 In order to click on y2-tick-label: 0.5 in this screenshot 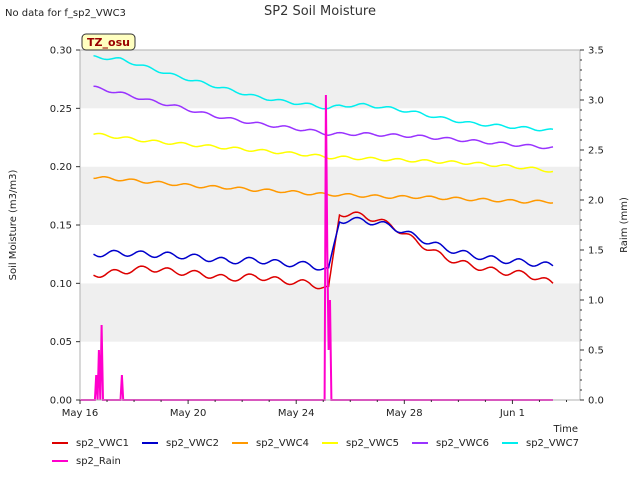, I will do `click(596, 351)`.